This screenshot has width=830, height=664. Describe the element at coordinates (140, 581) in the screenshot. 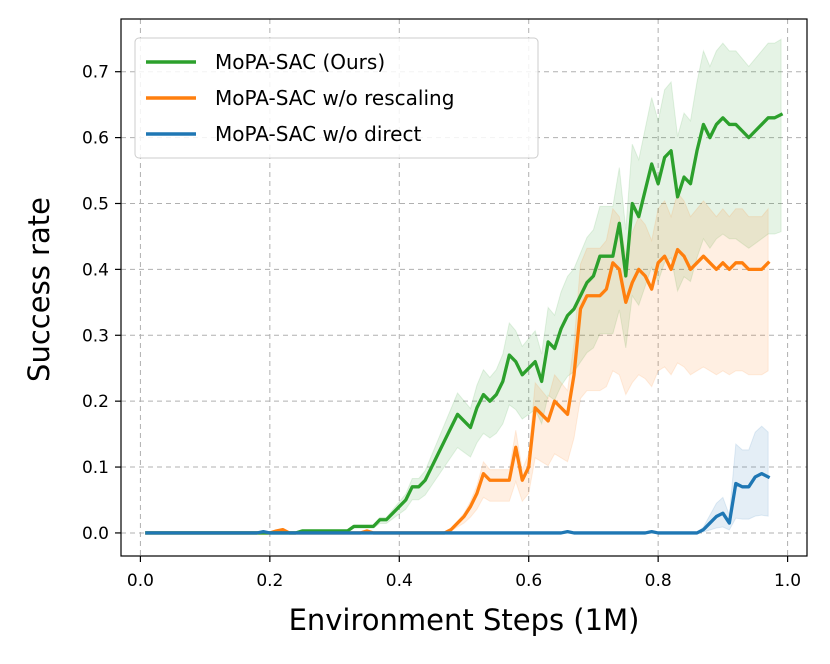

I see `x-tick-label: 0.0` at that location.